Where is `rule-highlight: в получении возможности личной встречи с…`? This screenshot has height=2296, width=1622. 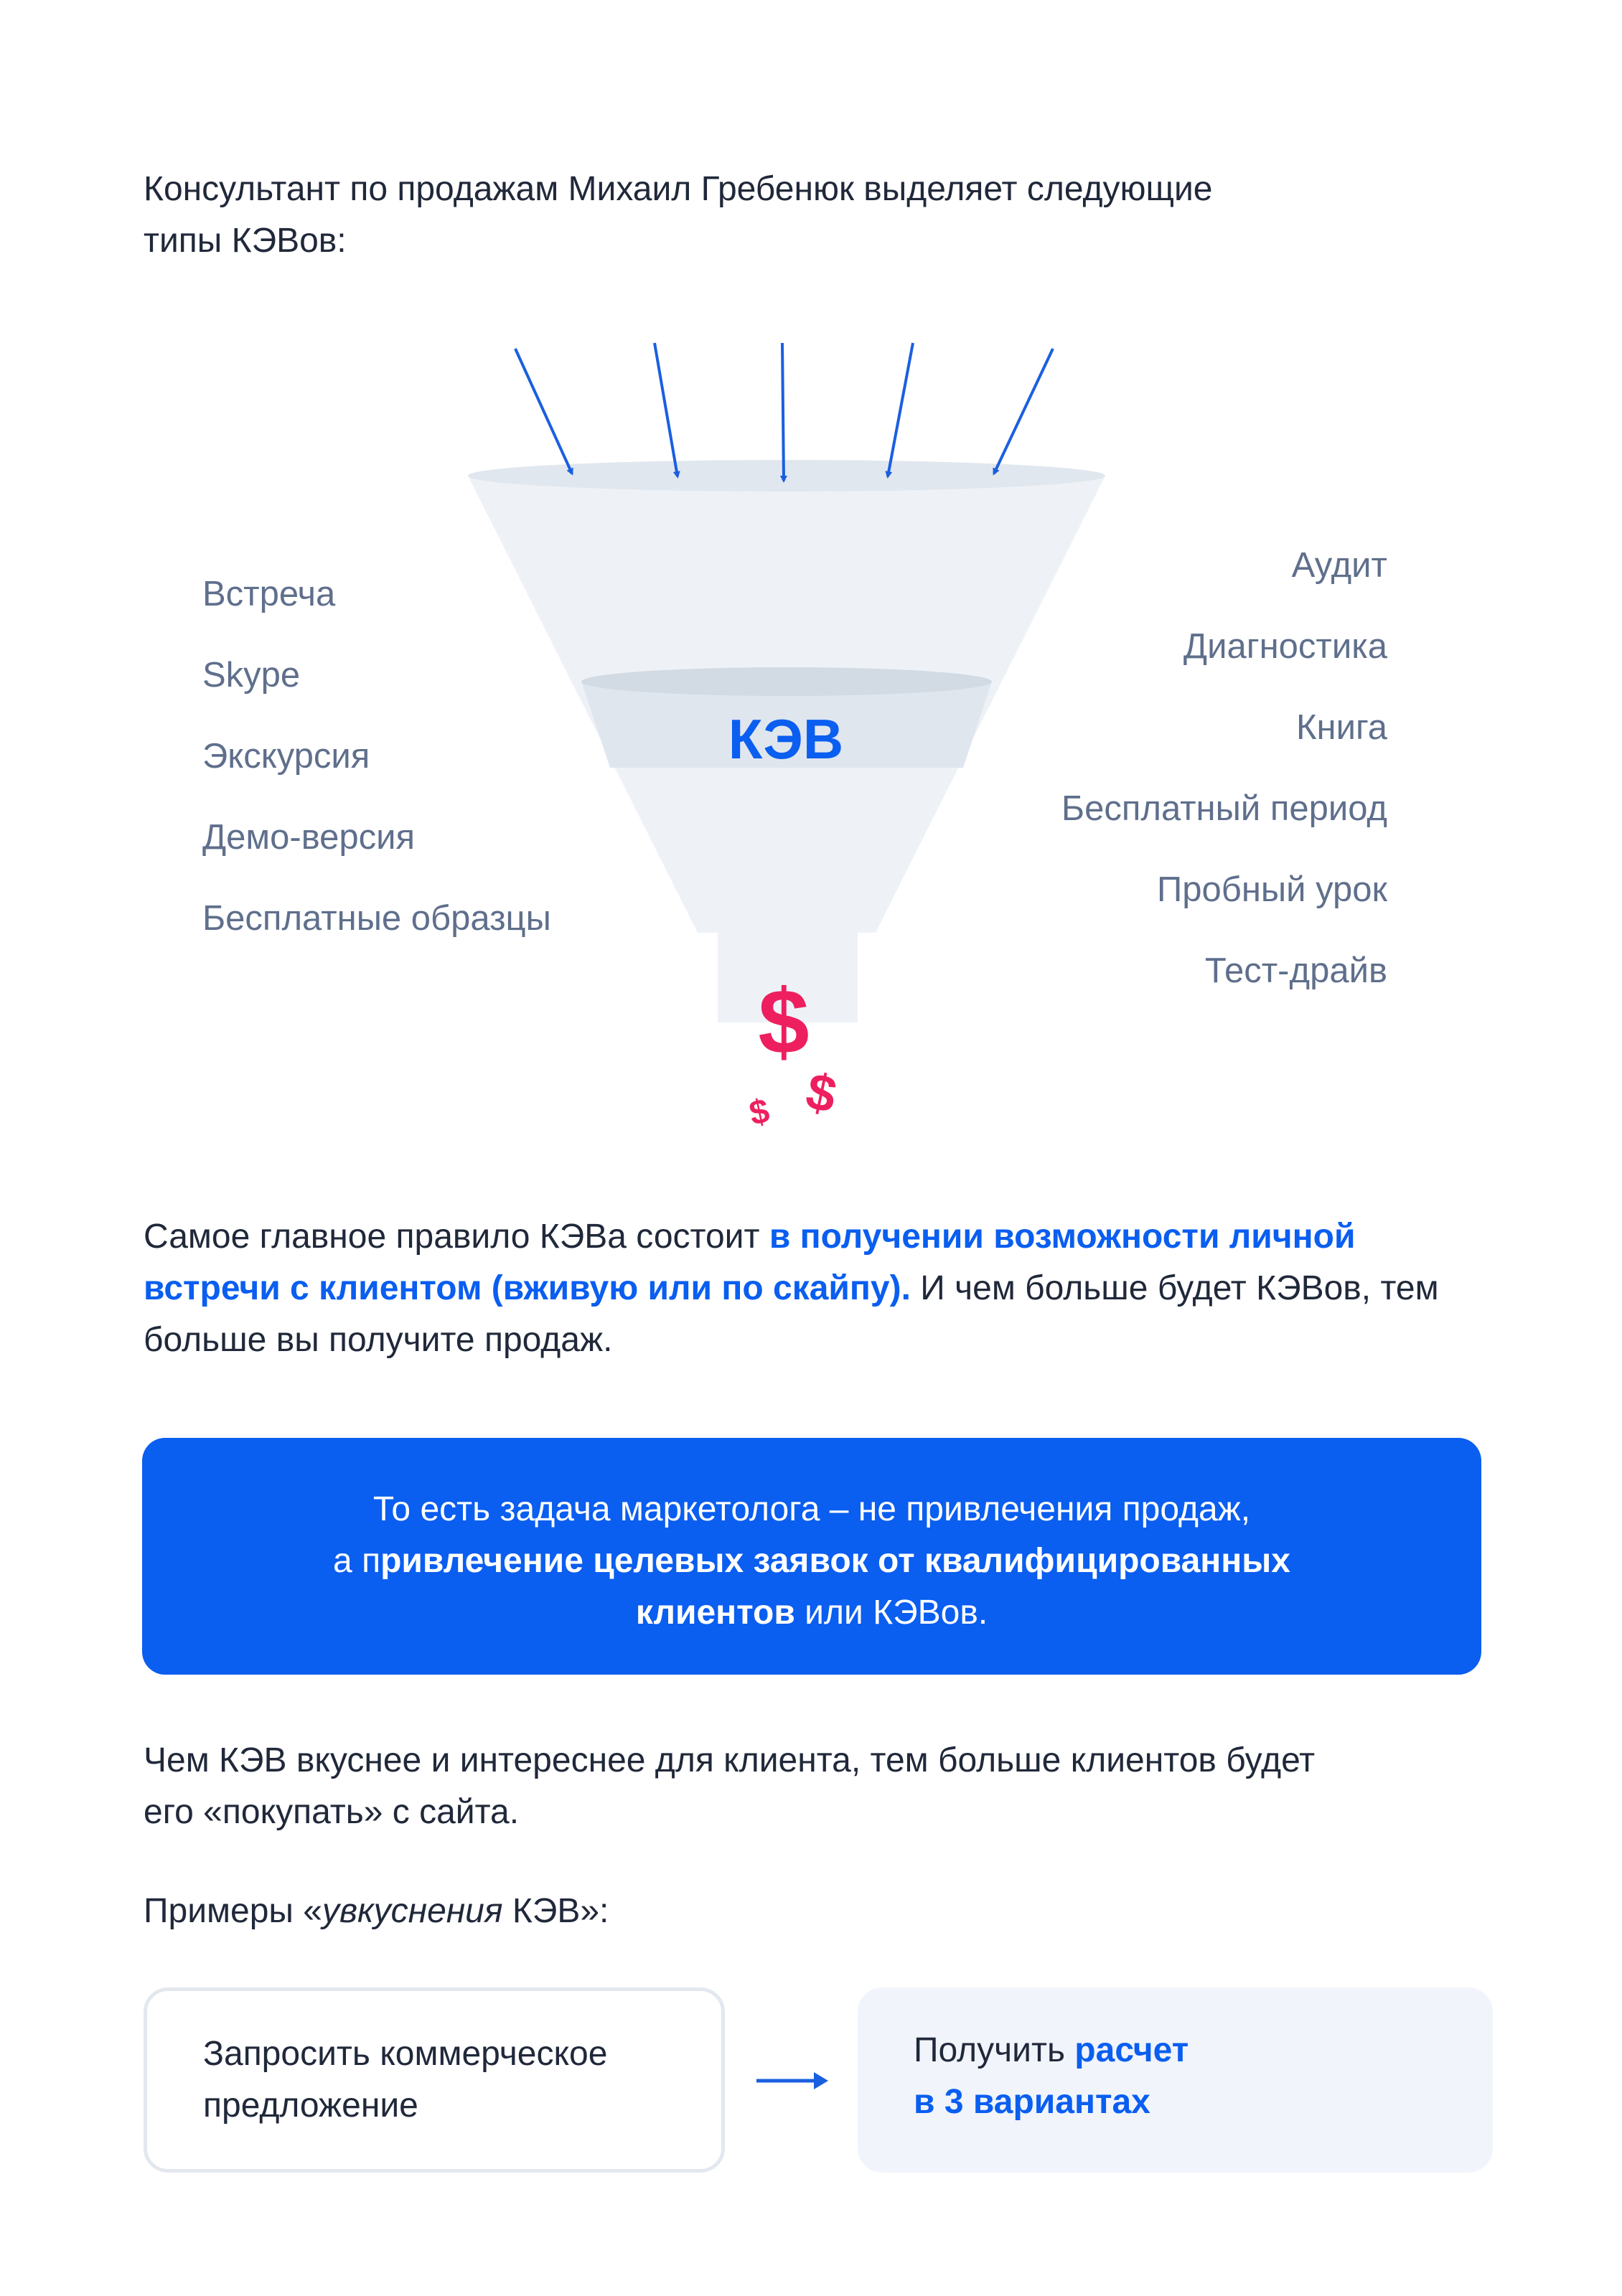
rule-highlight: в получении возможности личной встречи с… is located at coordinates (750, 1262).